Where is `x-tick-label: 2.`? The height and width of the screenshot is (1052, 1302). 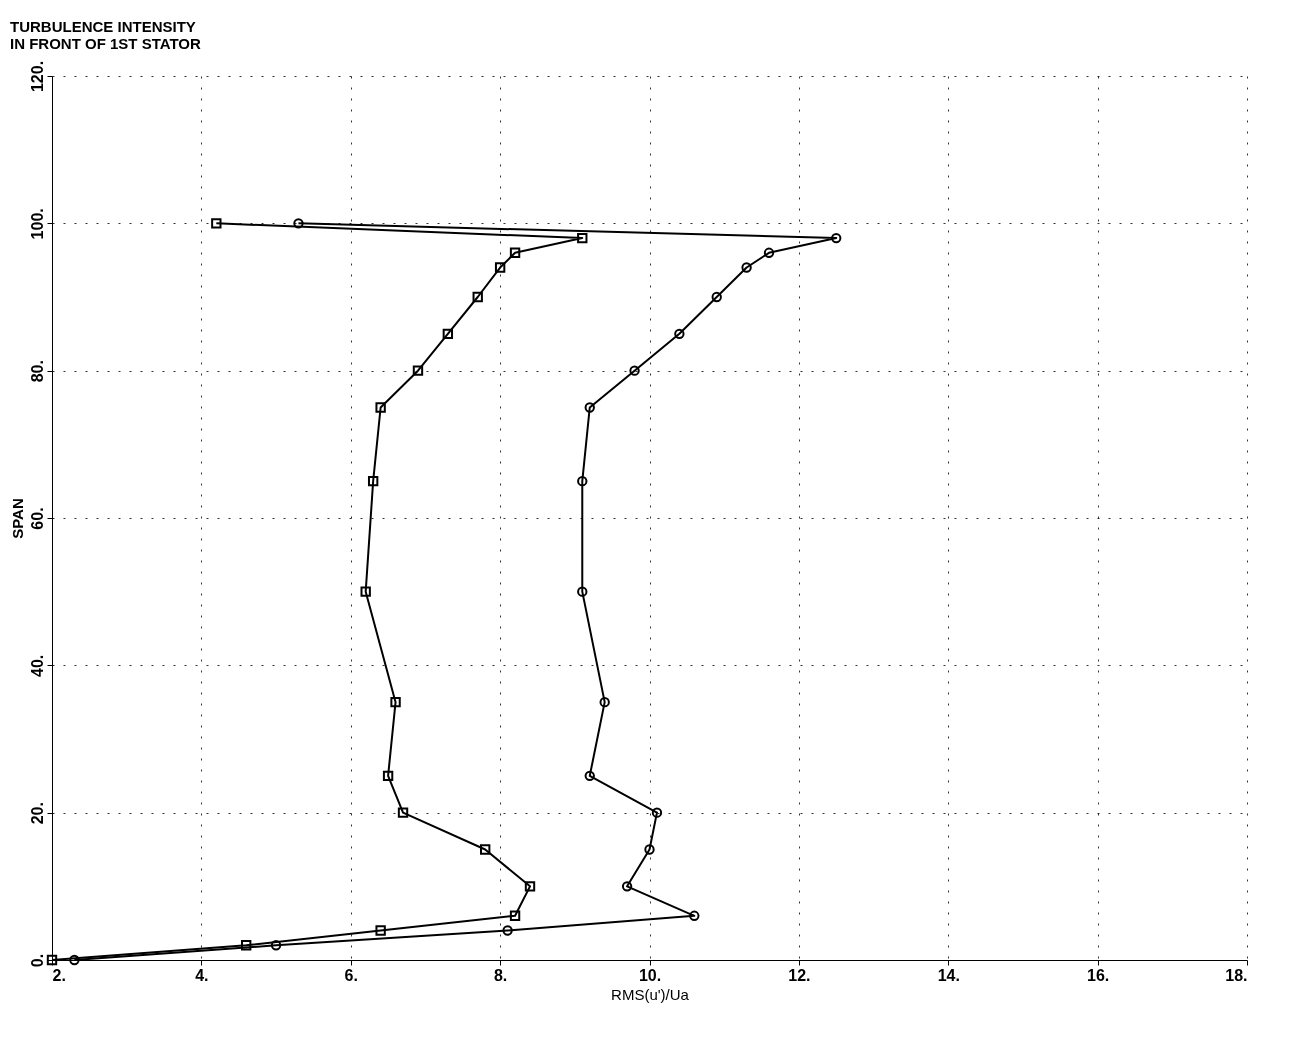 x-tick-label: 2. is located at coordinates (59, 975).